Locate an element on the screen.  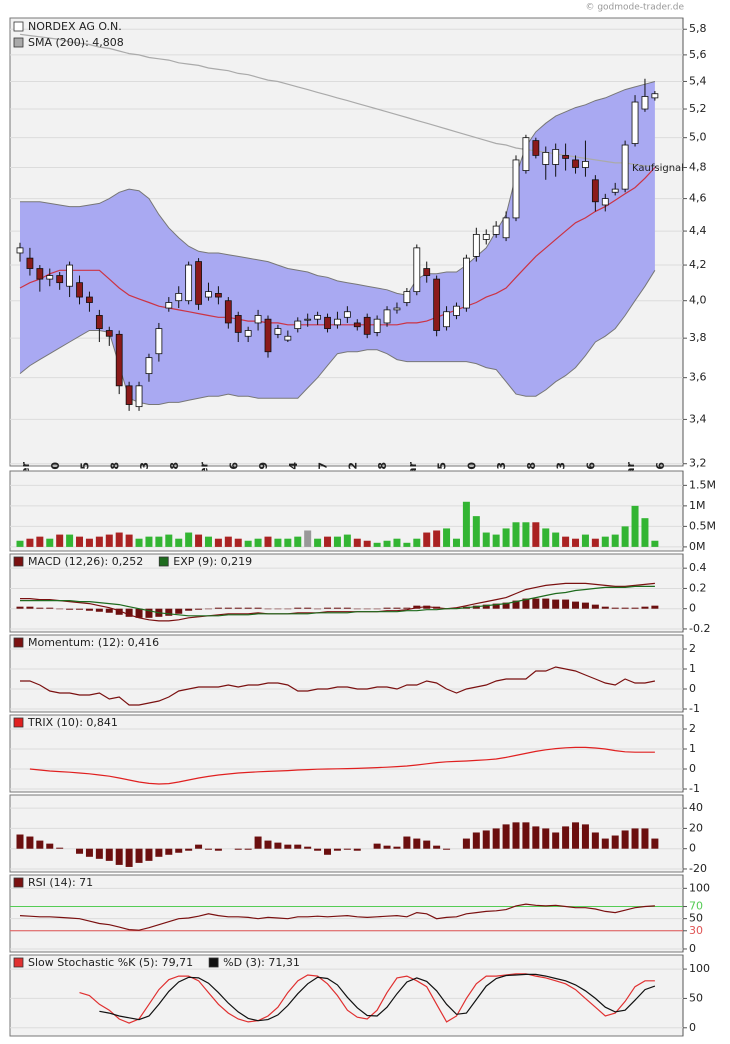
annotation: Kaufsignal is located at coordinates (658, 168).